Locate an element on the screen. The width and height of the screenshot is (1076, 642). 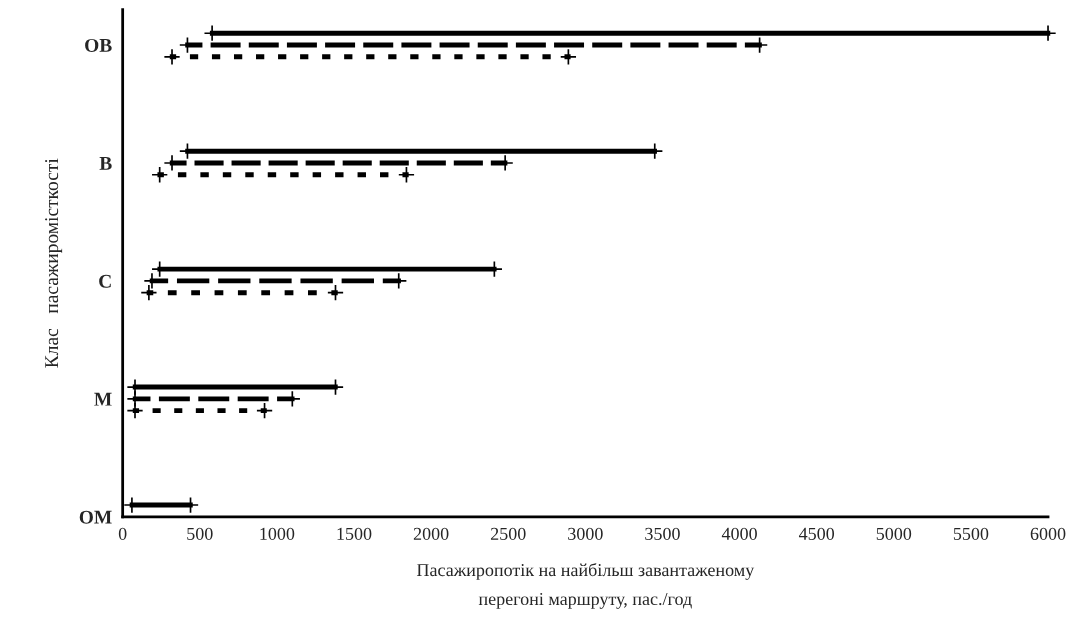
x-tick-label: 6000 is located at coordinates (1048, 533).